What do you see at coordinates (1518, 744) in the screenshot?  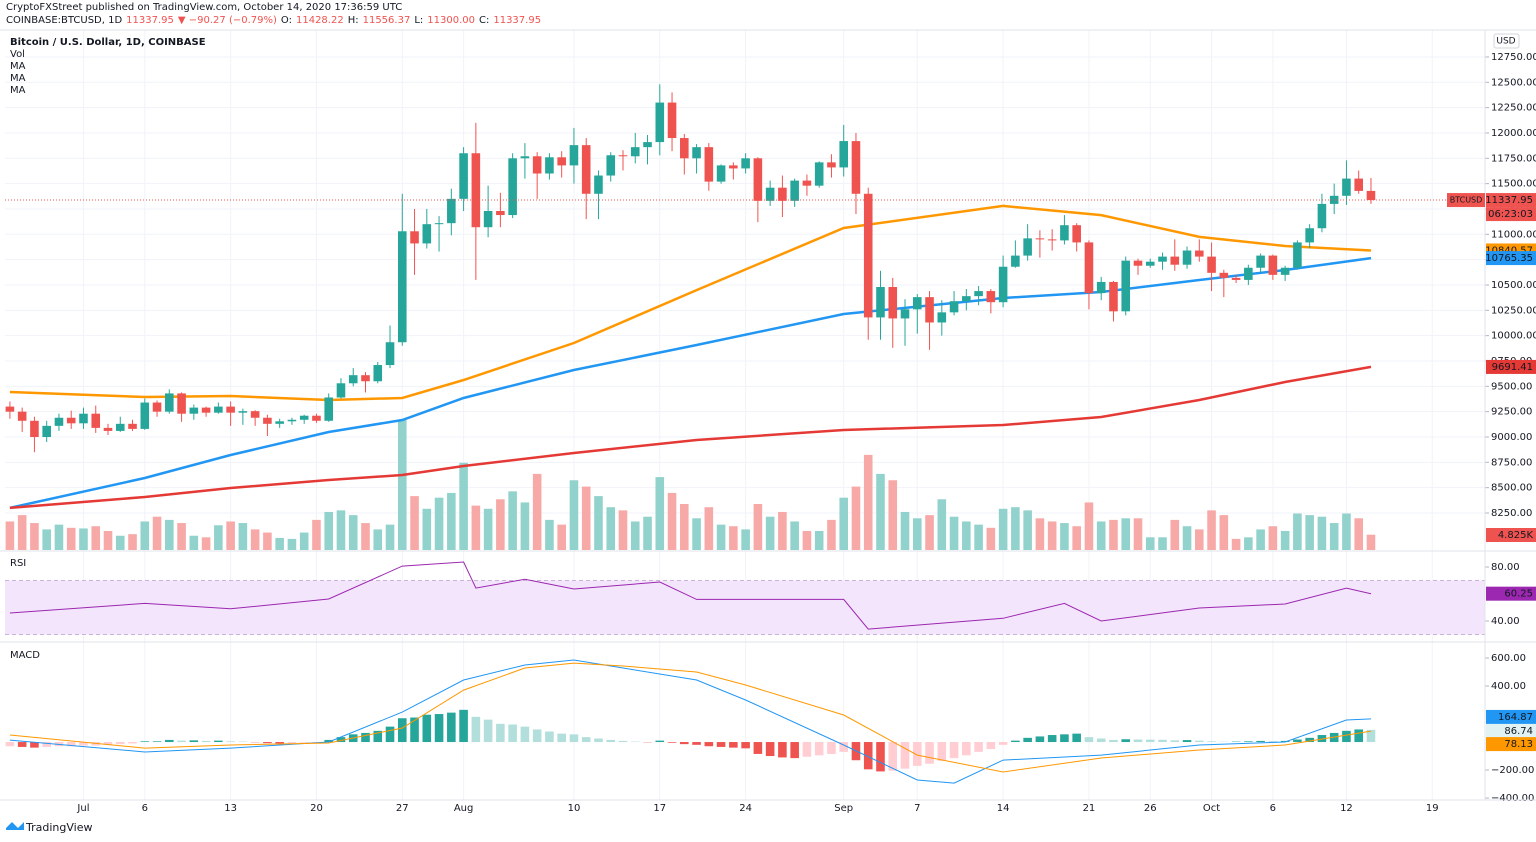 I see `axis-tag-label: 78.13` at bounding box center [1518, 744].